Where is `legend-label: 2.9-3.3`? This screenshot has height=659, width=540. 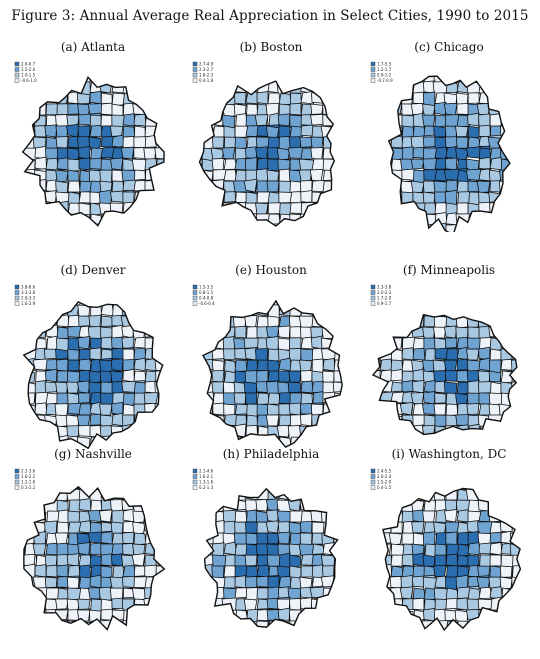
legend-label: 2.9-3.3 is located at coordinates (28, 298).